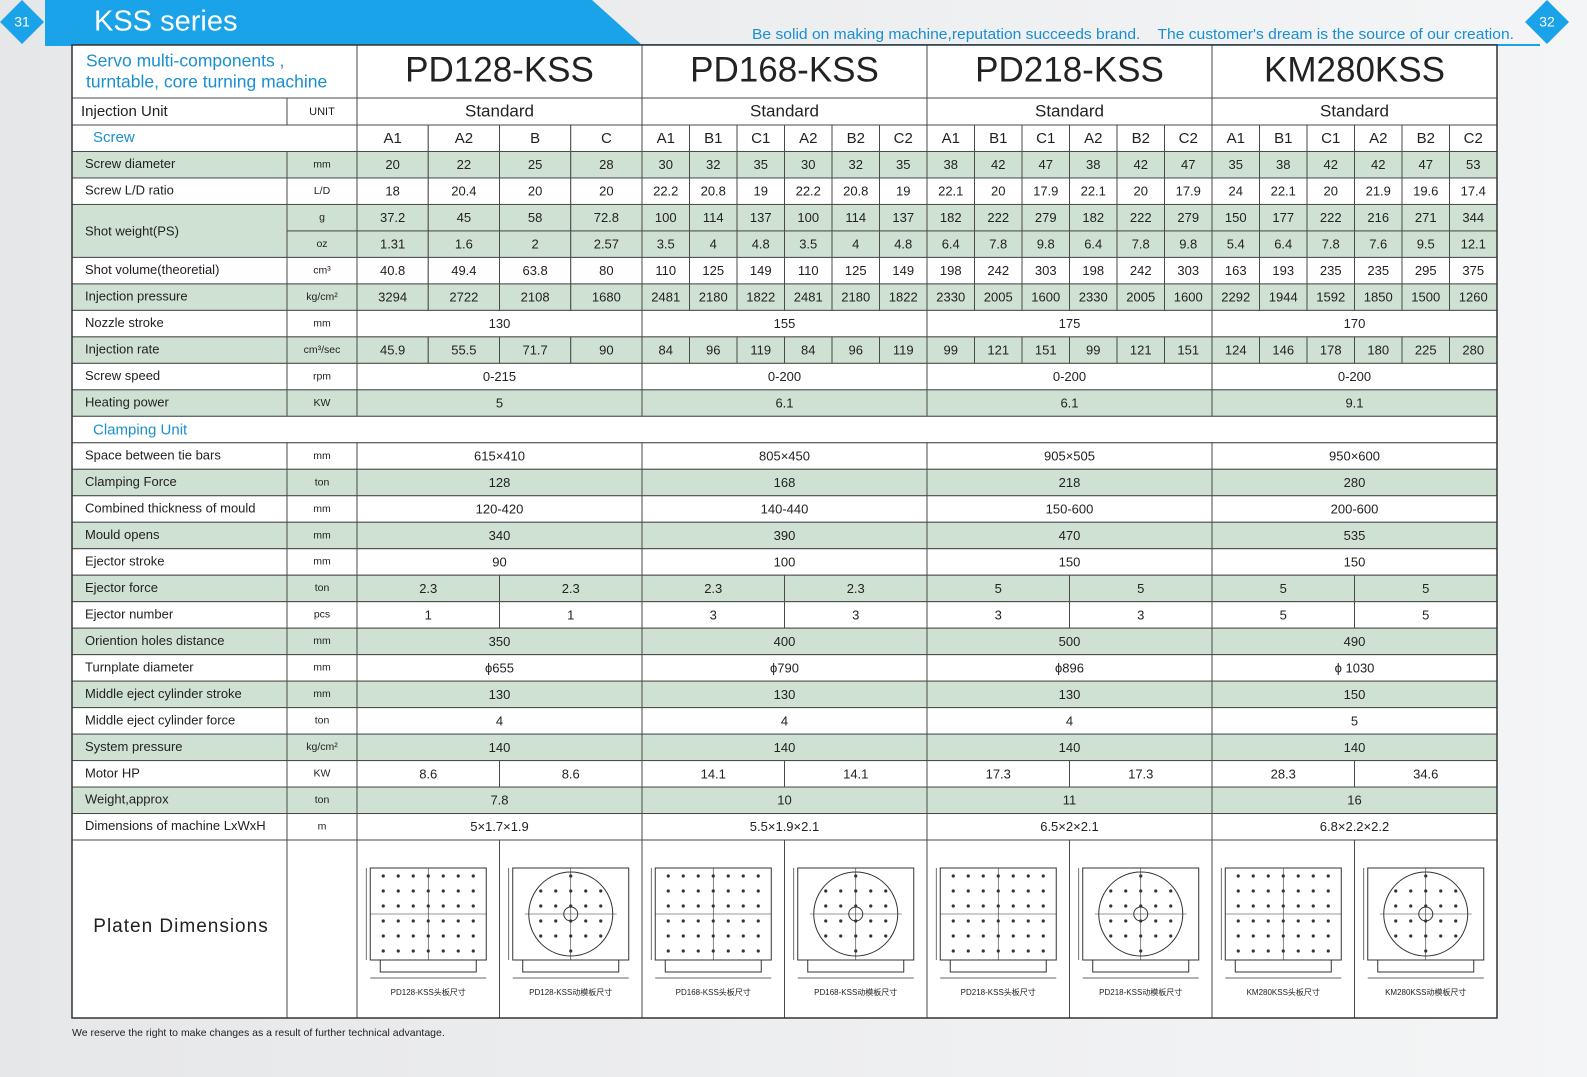 This screenshot has height=1077, width=1587. What do you see at coordinates (500, 641) in the screenshot?
I see `cell-value: 350` at bounding box center [500, 641].